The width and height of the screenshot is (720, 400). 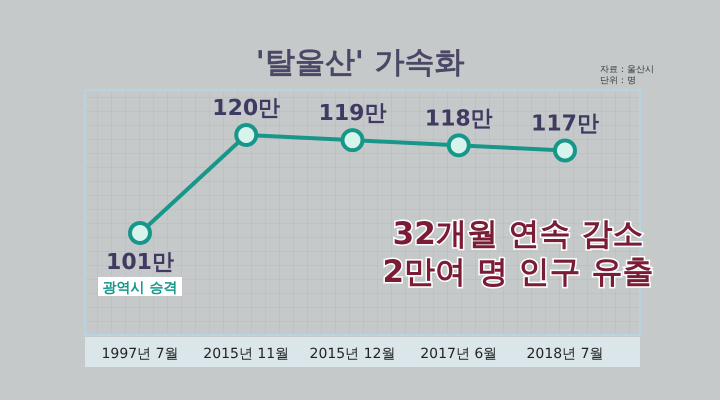 What do you see at coordinates (565, 123) in the screenshot?
I see `data-label: 117만` at bounding box center [565, 123].